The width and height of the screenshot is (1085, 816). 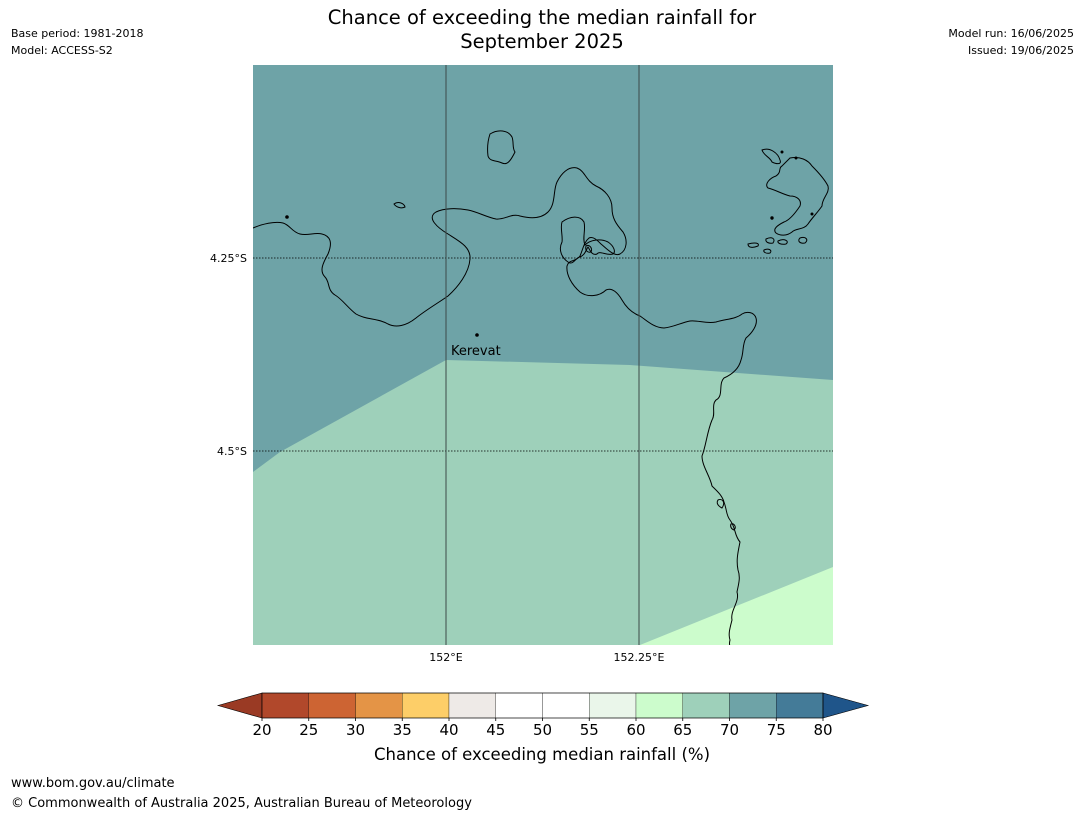 What do you see at coordinates (776, 730) in the screenshot?
I see `colorbar-tick-label: 75` at bounding box center [776, 730].